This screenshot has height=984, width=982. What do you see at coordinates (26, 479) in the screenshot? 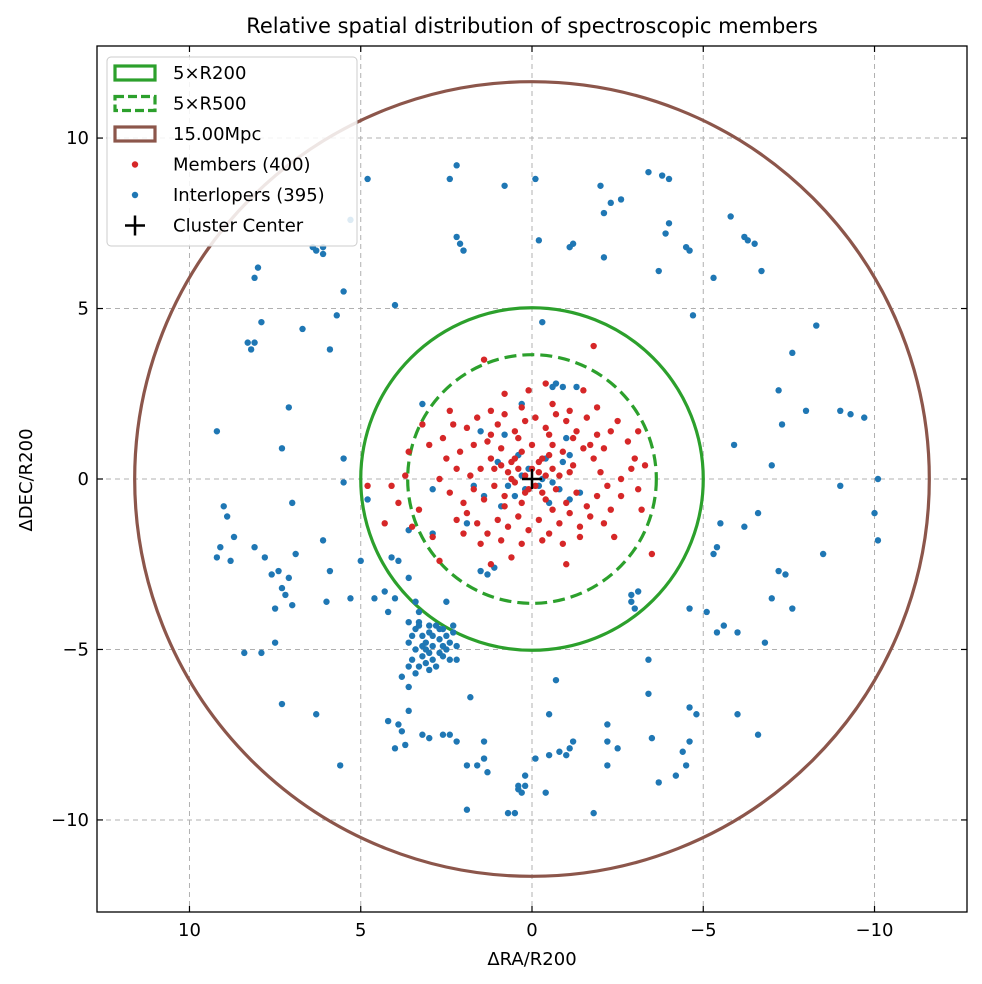
I see `y-axis-label: ΔDEC/R200` at bounding box center [26, 479].